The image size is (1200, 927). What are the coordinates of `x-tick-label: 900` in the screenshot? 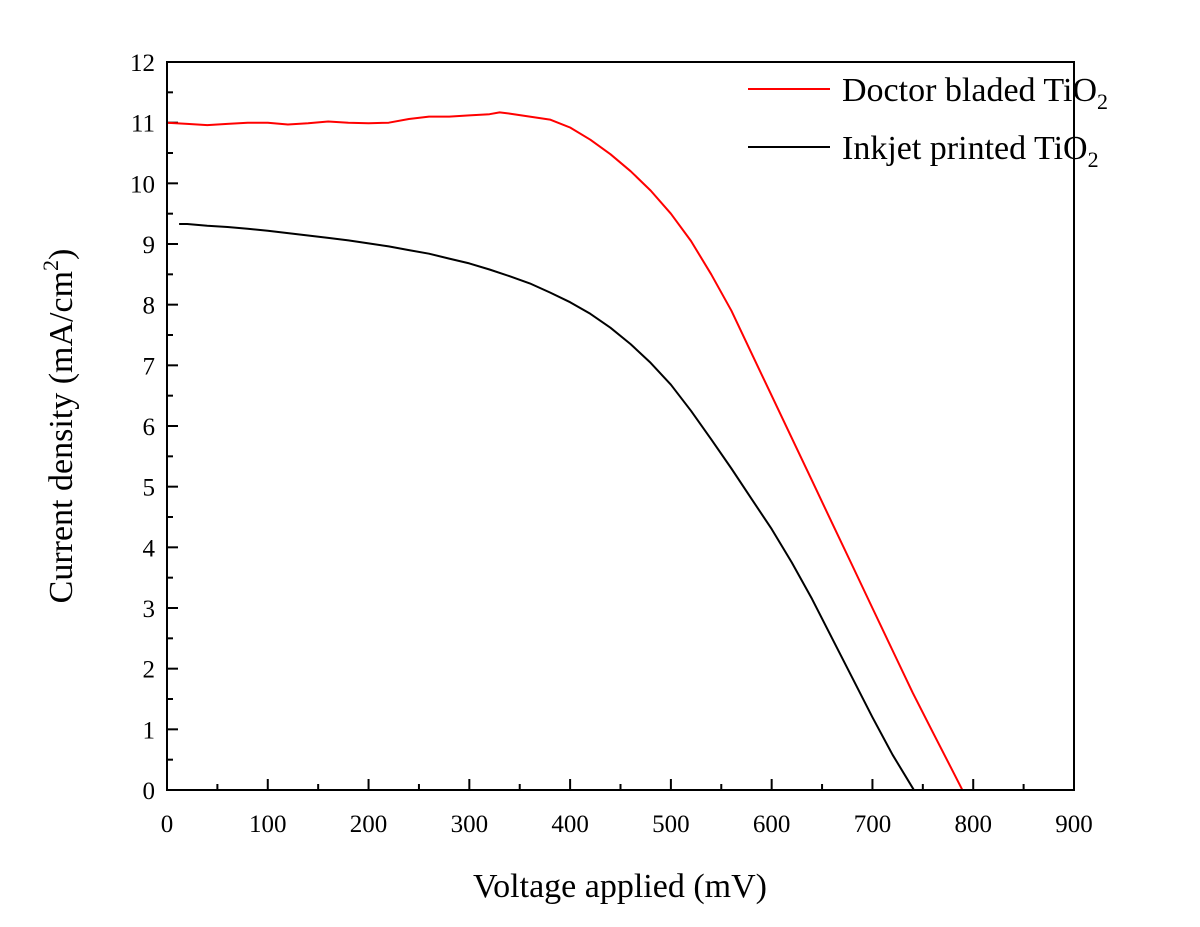 It's located at (1074, 824).